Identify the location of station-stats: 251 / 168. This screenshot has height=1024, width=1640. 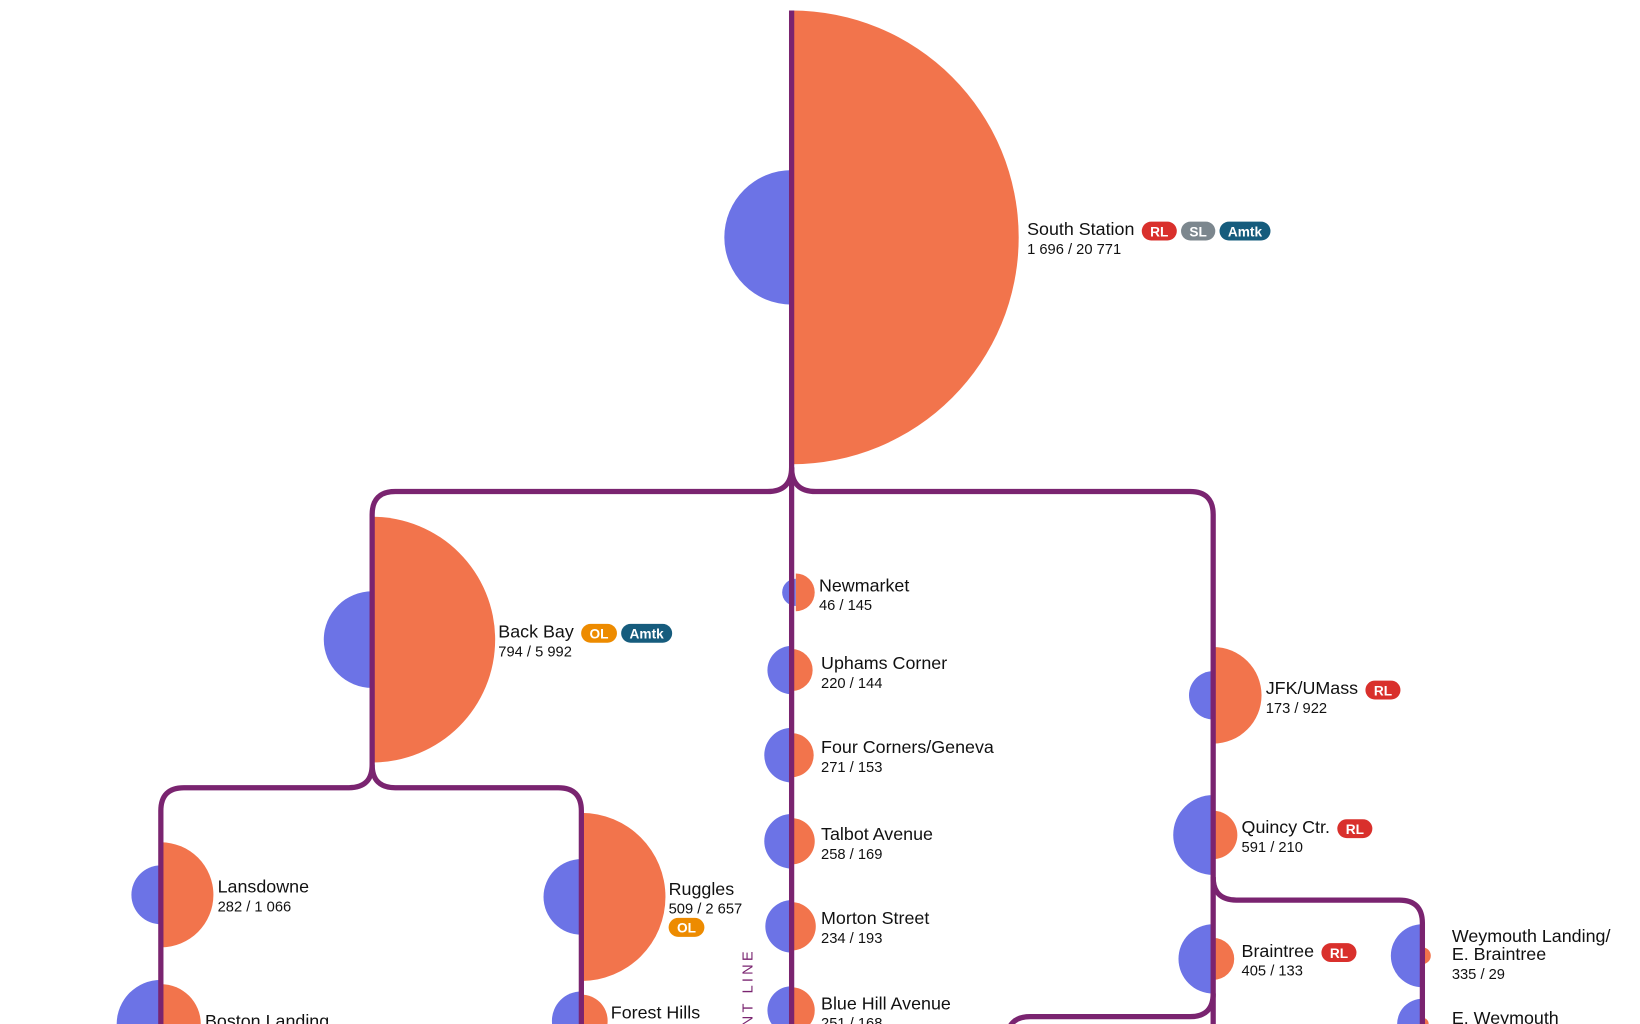
(851, 1020).